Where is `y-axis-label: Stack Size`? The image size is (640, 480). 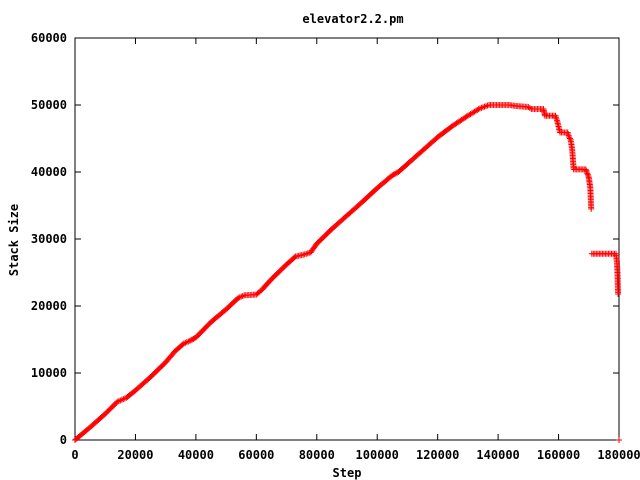 y-axis-label: Stack Size is located at coordinates (14, 240).